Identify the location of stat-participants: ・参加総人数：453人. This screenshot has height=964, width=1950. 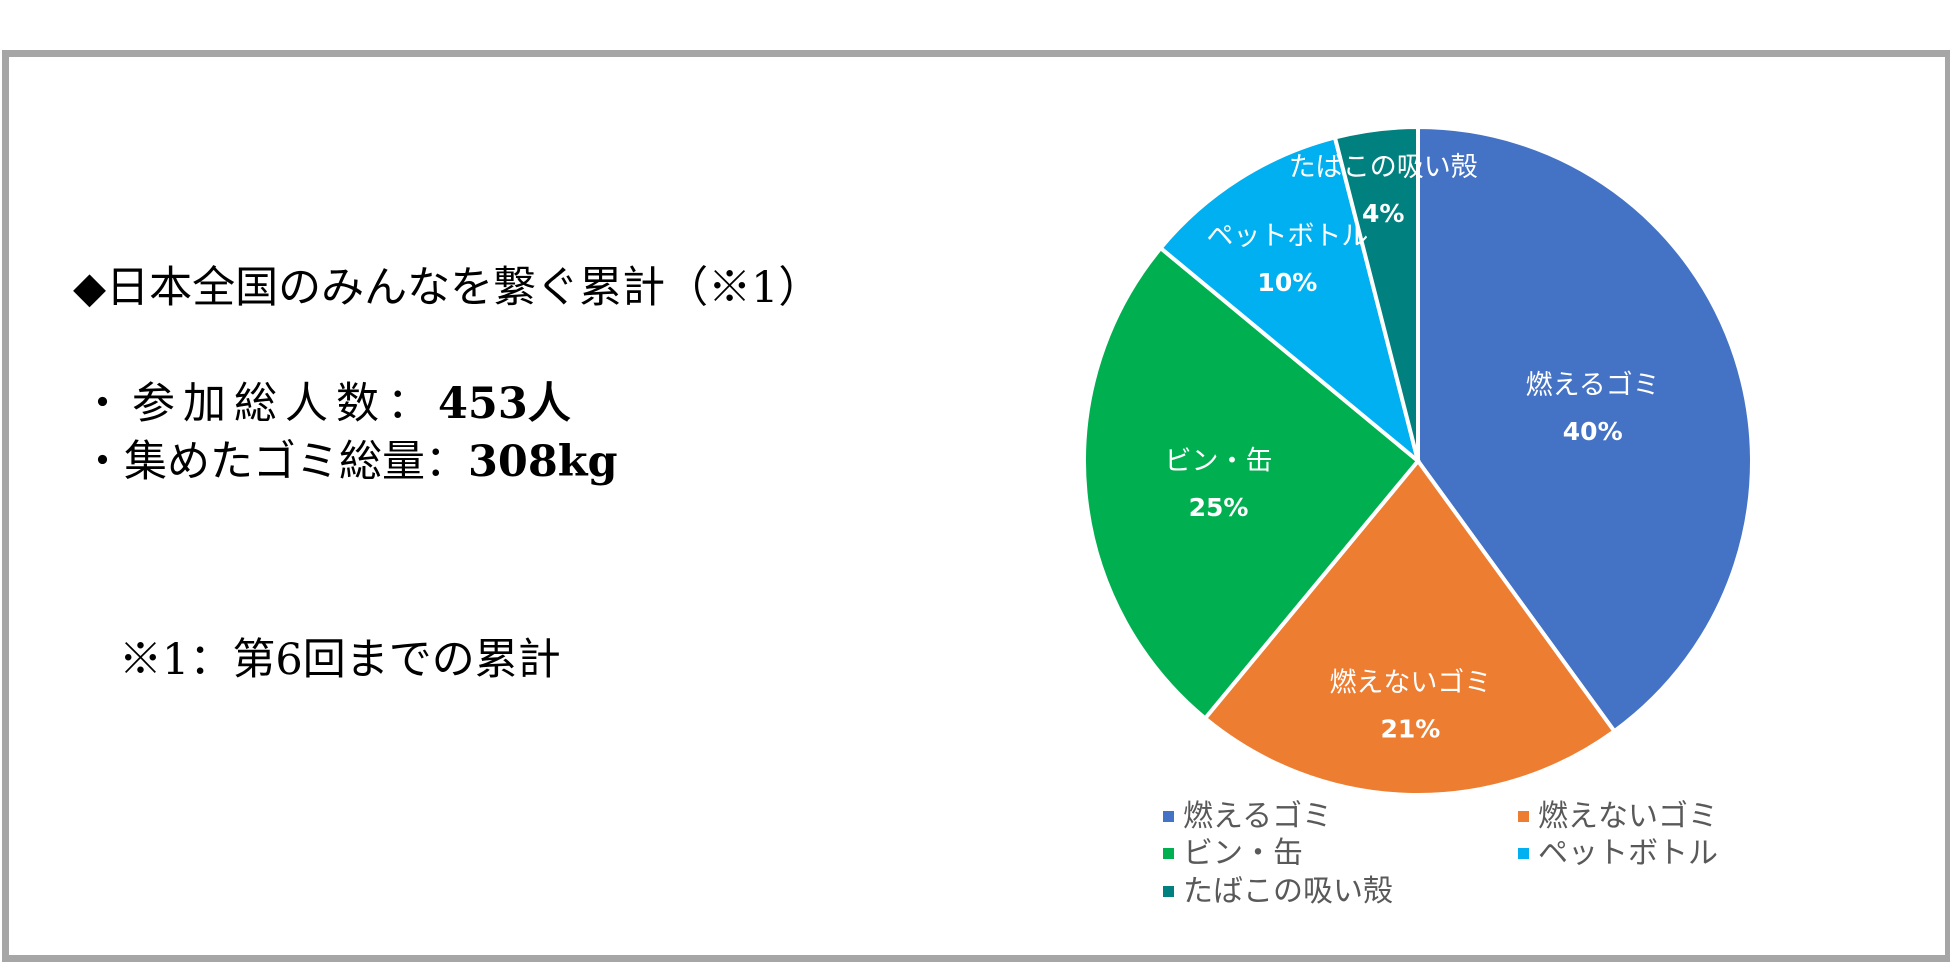
(326, 400).